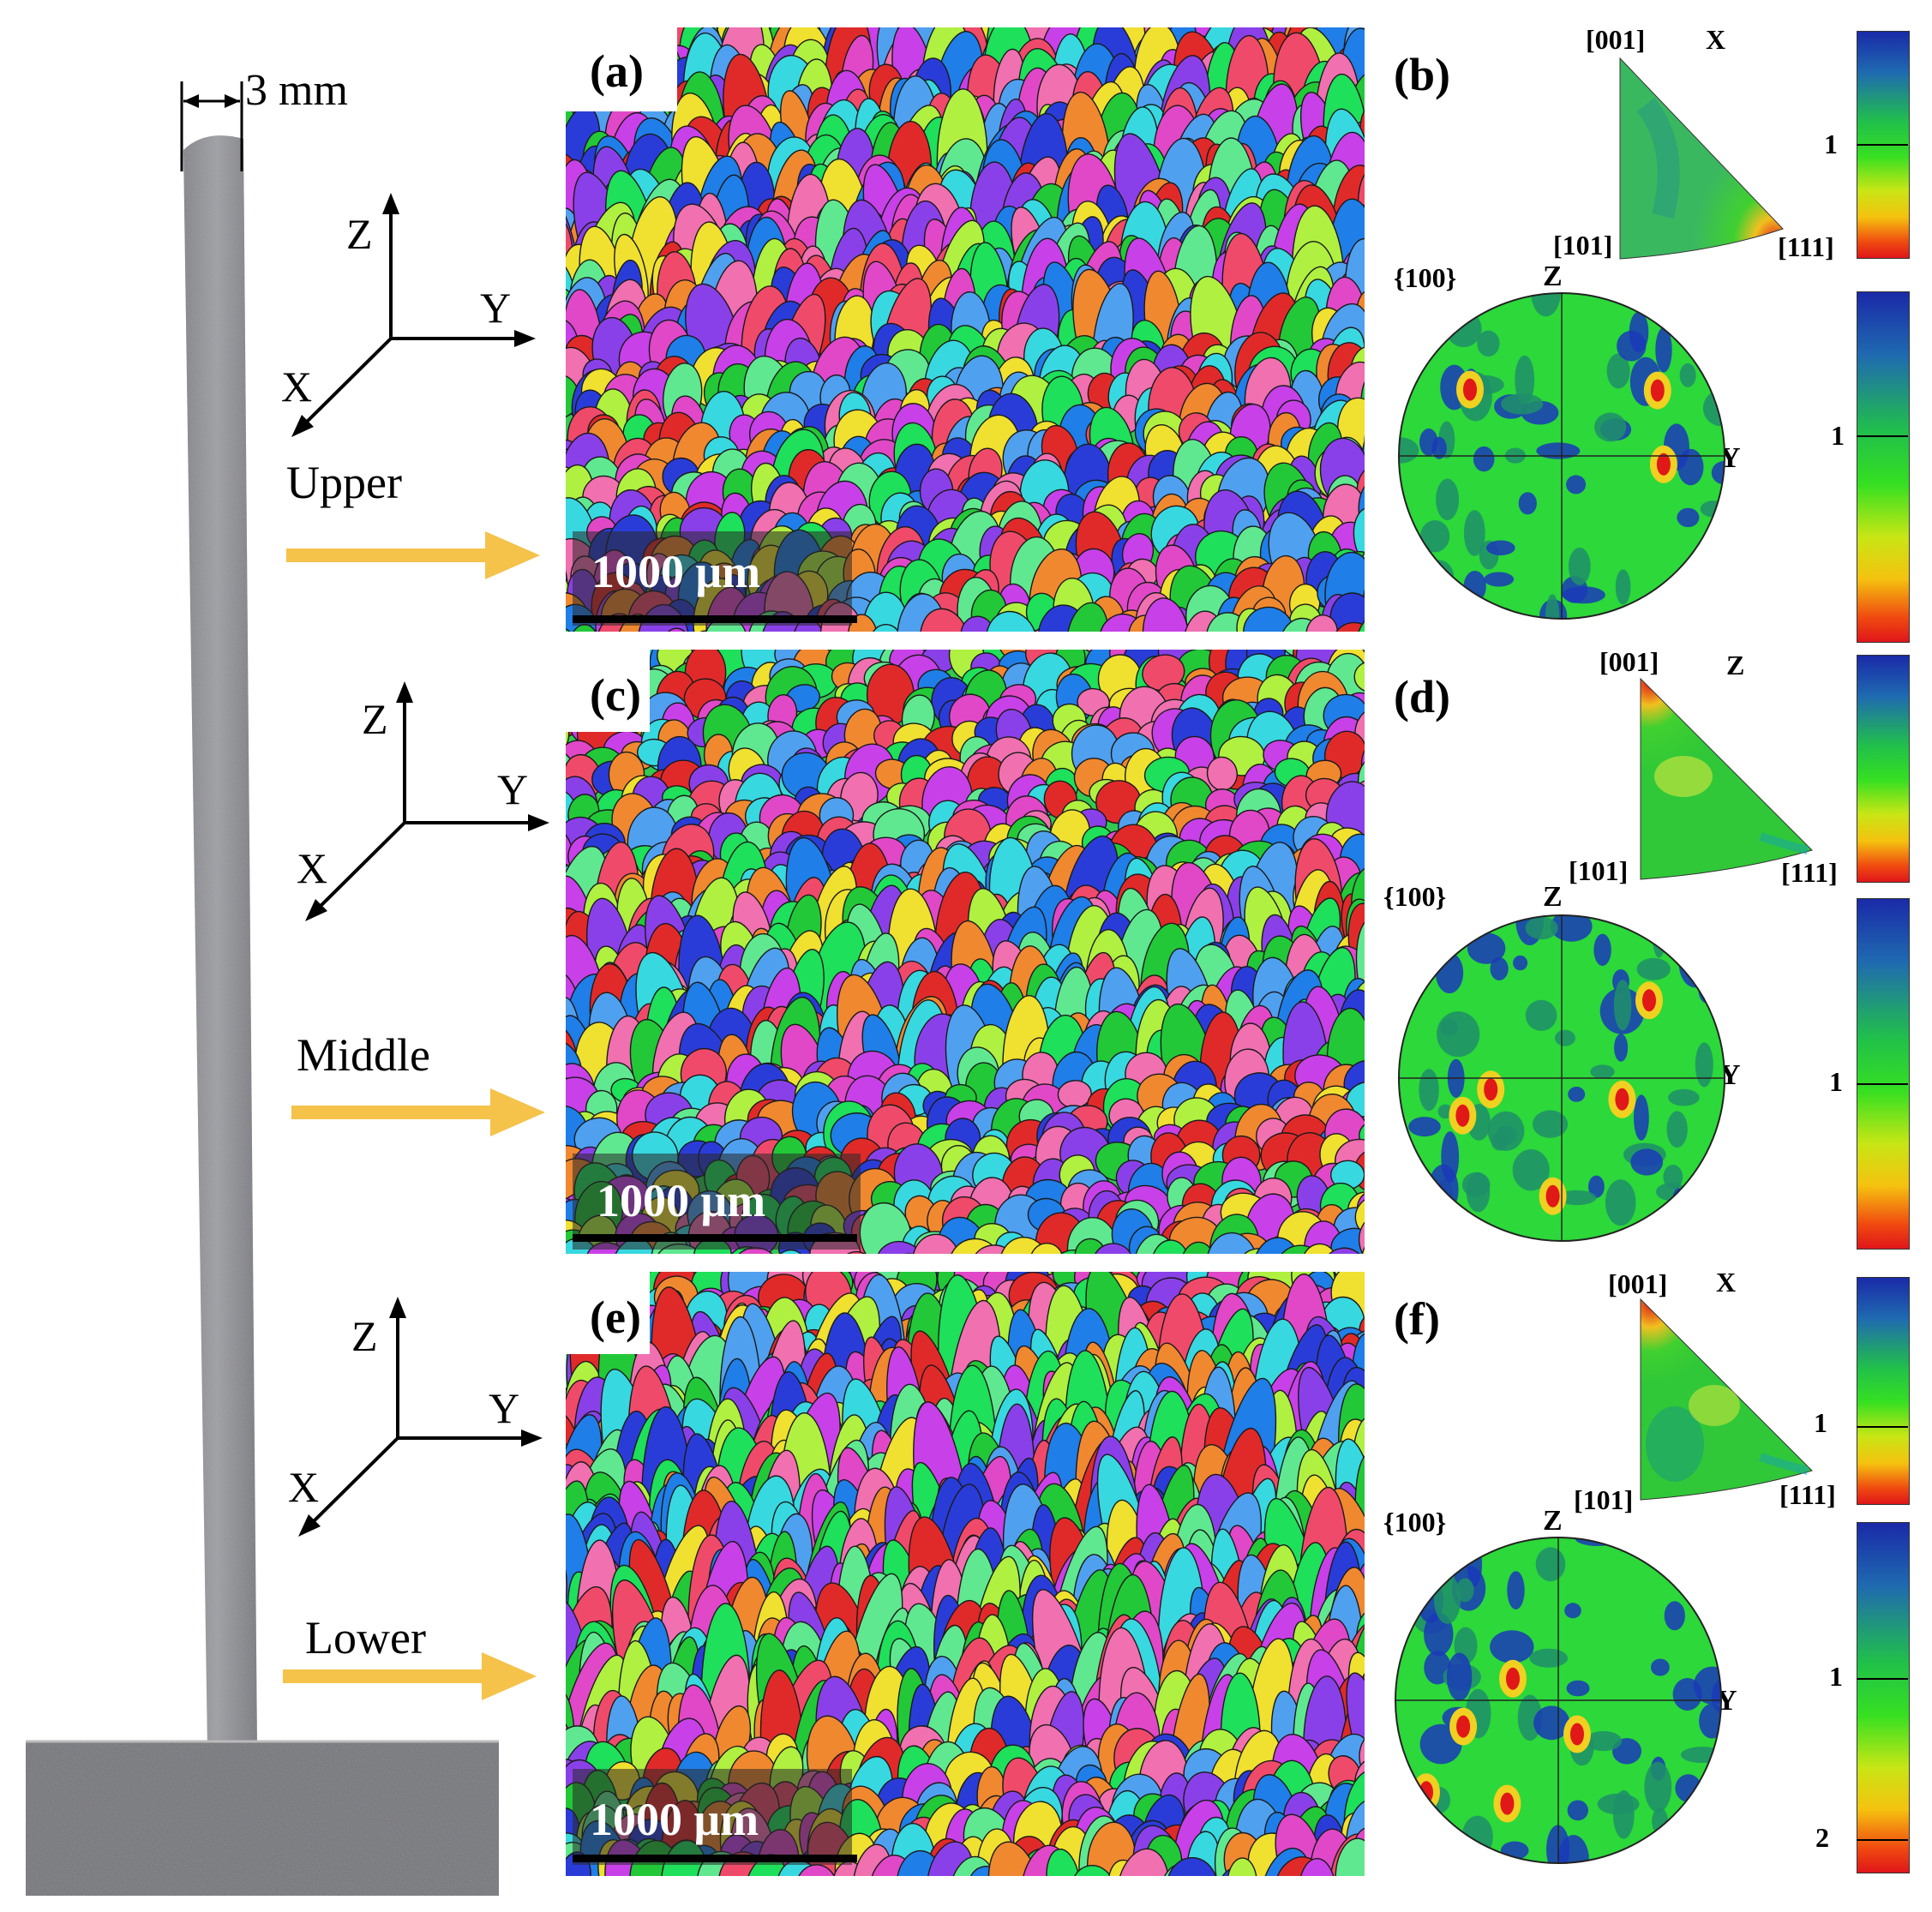 The width and height of the screenshot is (1932, 1912). What do you see at coordinates (1417, 1319) in the screenshot?
I see `panel-label-f: (f)` at bounding box center [1417, 1319].